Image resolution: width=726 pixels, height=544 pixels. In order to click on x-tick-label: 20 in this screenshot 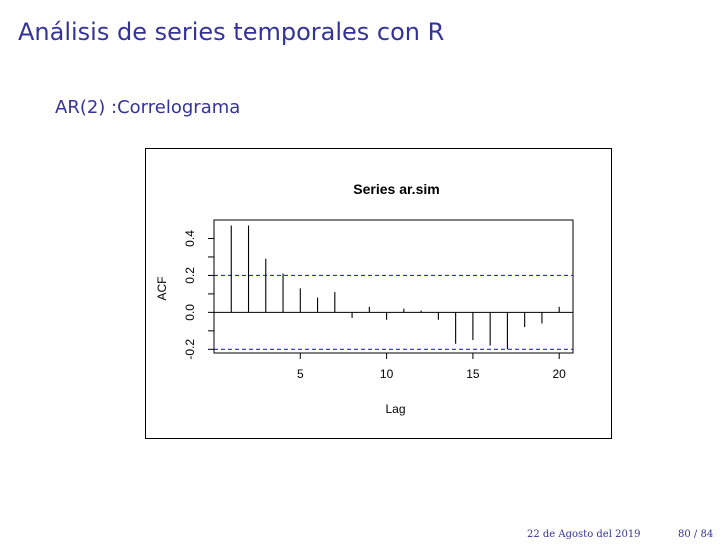, I will do `click(560, 374)`.